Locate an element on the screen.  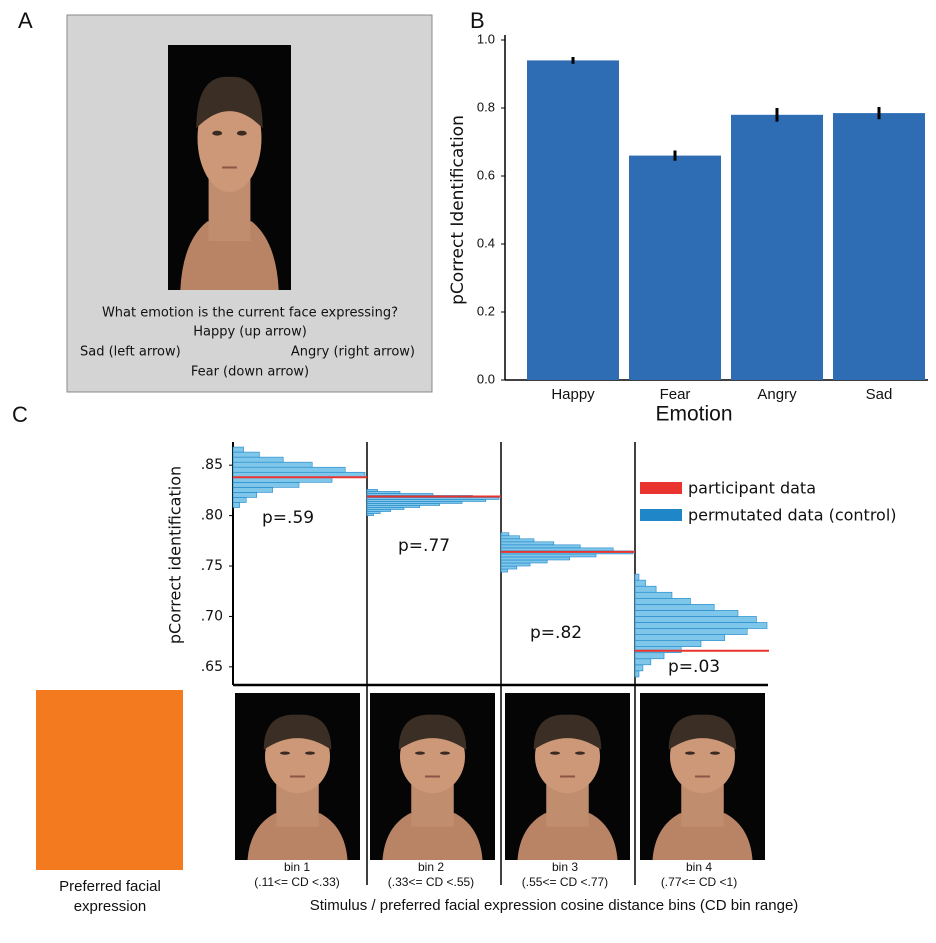
y-tick-label: .85 is located at coordinates (212, 465).